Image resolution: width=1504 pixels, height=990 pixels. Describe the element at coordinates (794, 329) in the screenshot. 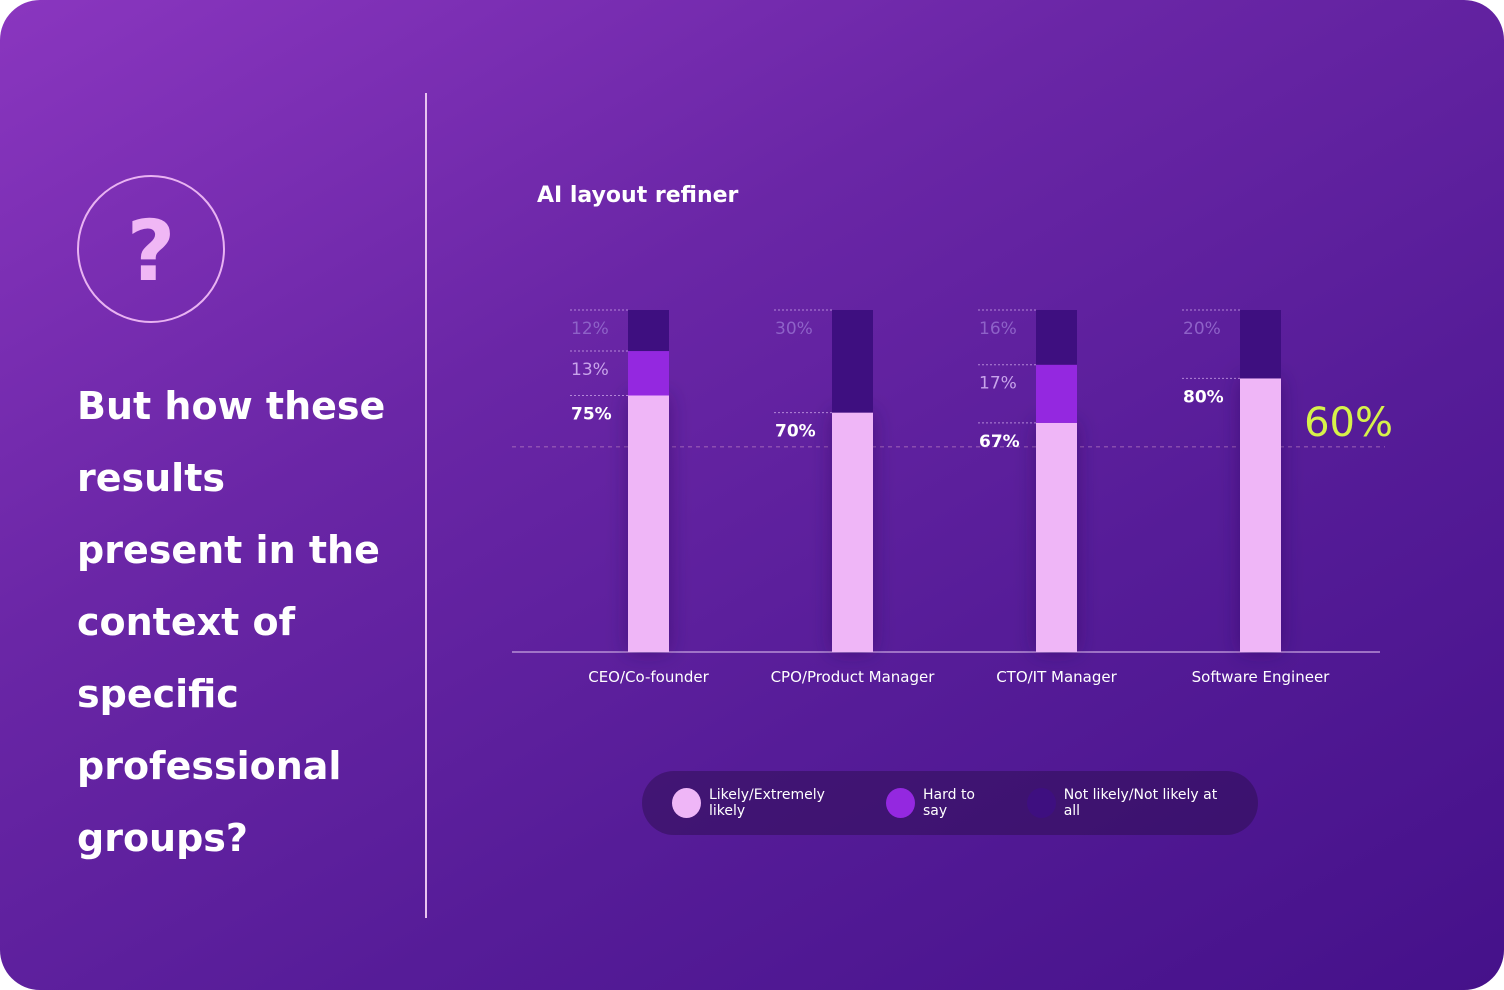

I see `data-label-3-2: 30%` at that location.